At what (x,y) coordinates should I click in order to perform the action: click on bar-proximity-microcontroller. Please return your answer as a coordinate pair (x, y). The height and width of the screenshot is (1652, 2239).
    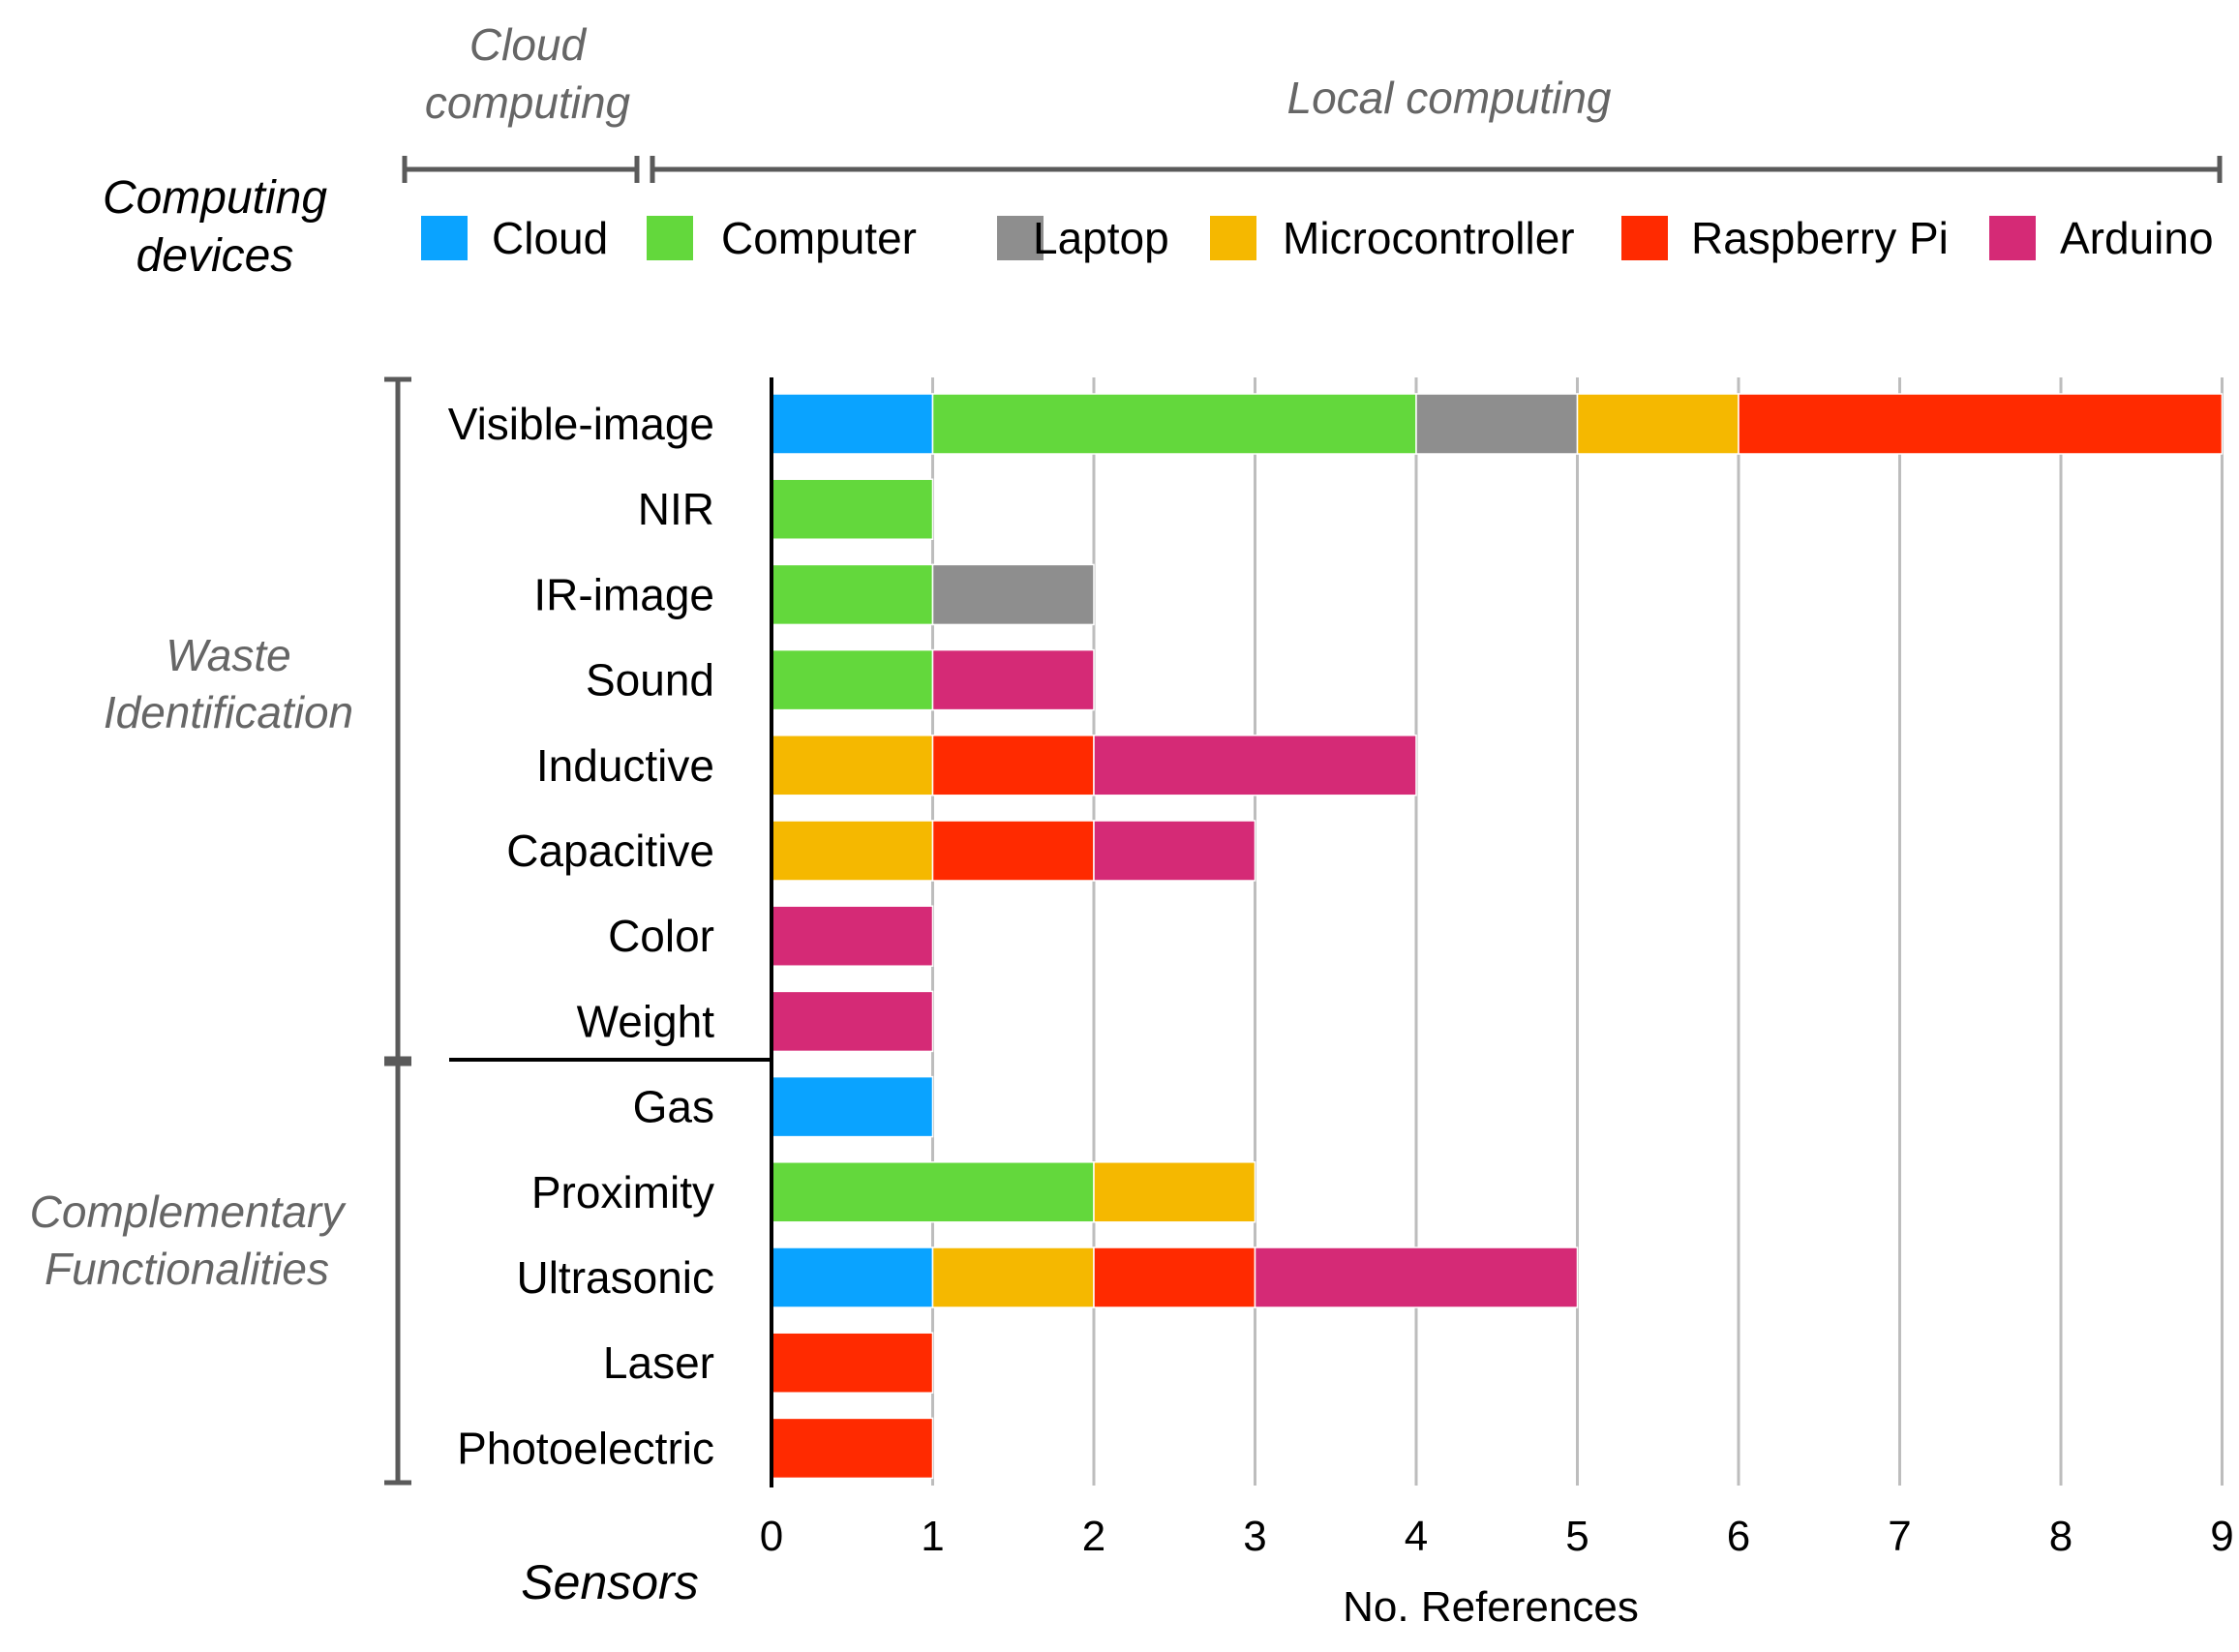
    Looking at the image, I should click on (1174, 1192).